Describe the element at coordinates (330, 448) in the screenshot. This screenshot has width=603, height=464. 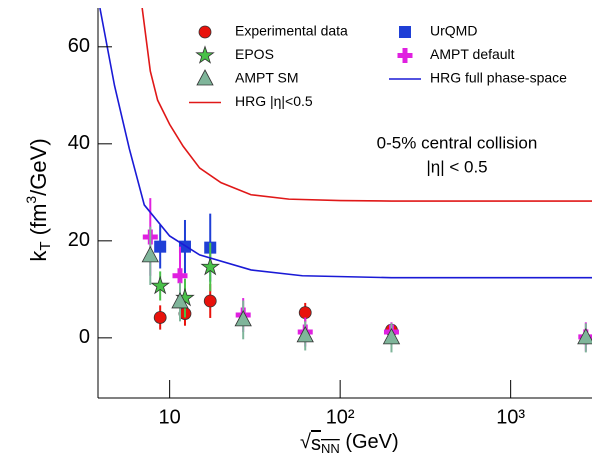
I see `x-label-part: NN` at that location.